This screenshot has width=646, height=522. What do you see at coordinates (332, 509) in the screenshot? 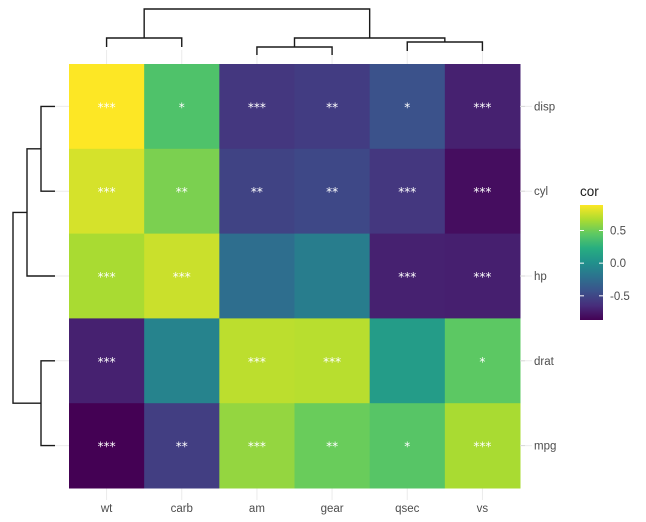
I see `x-tick-label: gear` at bounding box center [332, 509].